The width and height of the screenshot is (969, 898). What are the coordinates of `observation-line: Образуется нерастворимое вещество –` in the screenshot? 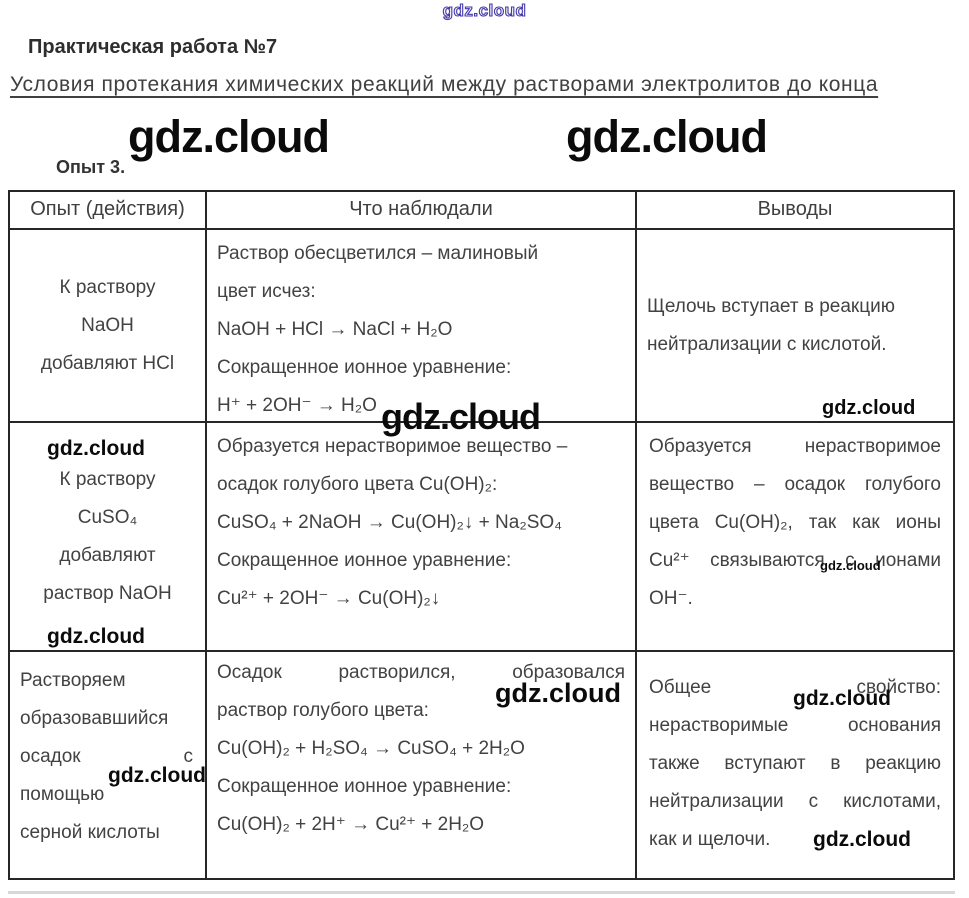 It's located at (392, 446).